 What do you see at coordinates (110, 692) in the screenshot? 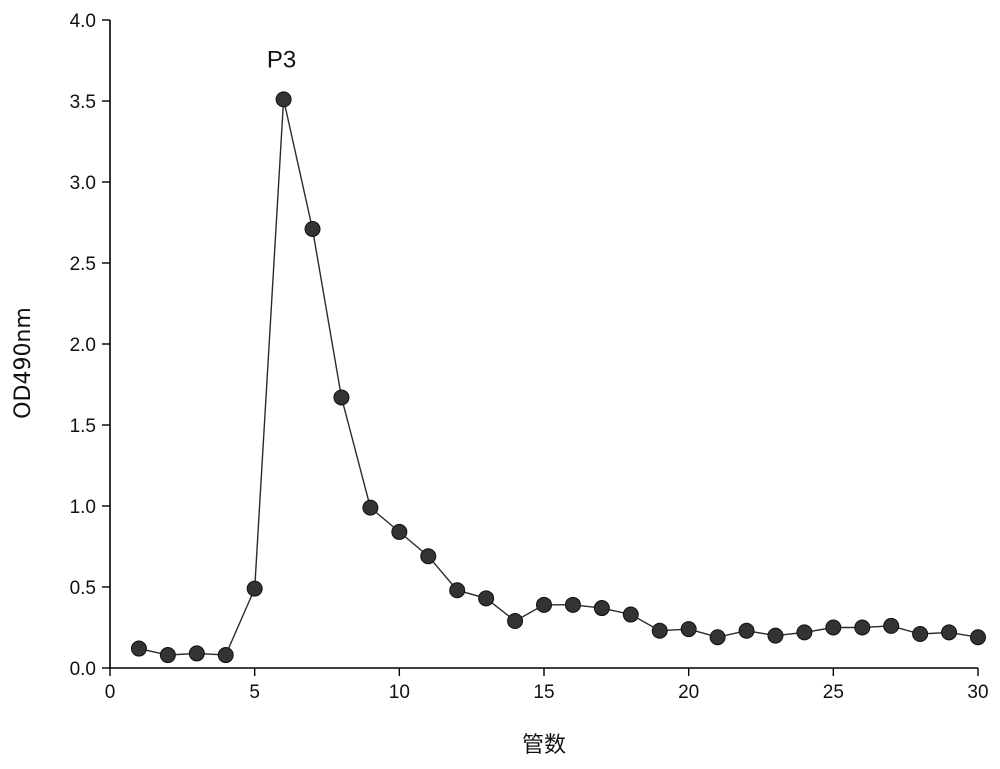
I see `x-tick-label: 0` at bounding box center [110, 692].